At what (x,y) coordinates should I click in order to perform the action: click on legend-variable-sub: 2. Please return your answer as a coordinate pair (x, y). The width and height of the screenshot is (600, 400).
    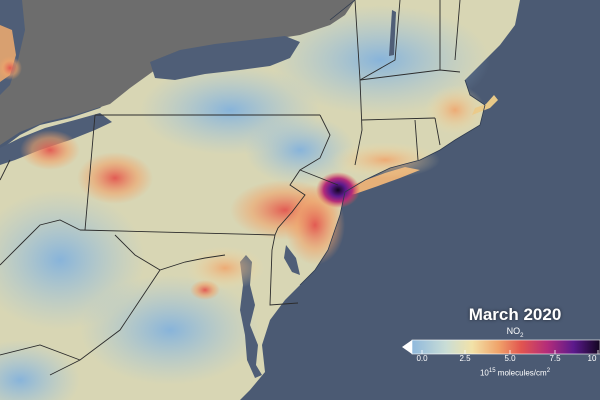
    Looking at the image, I should click on (522, 335).